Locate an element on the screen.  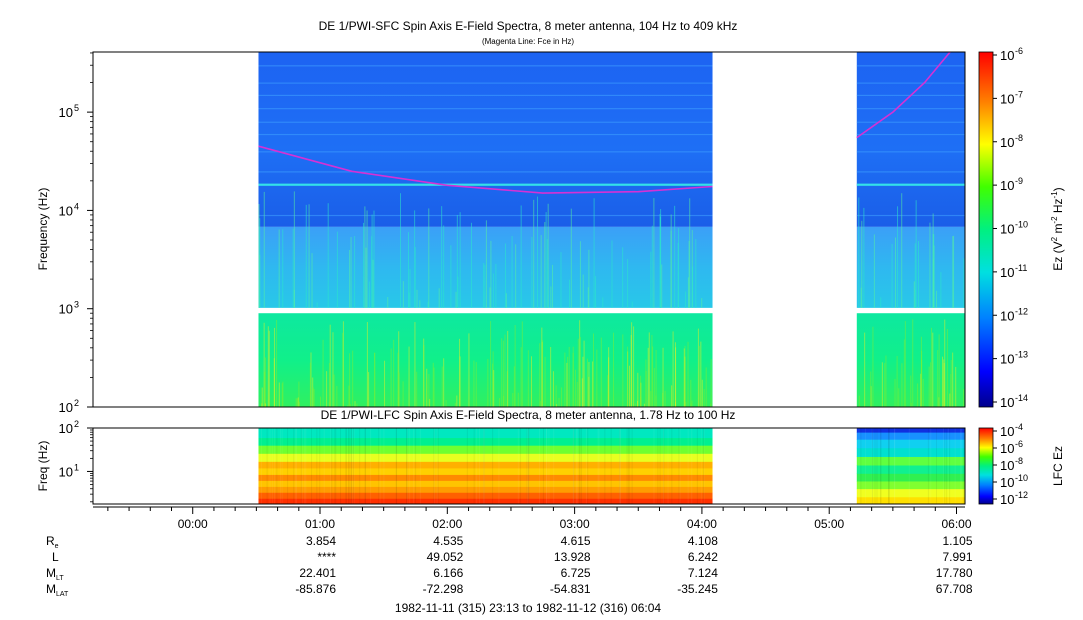
ephemeris-value: 17.780 is located at coordinates (954, 573).